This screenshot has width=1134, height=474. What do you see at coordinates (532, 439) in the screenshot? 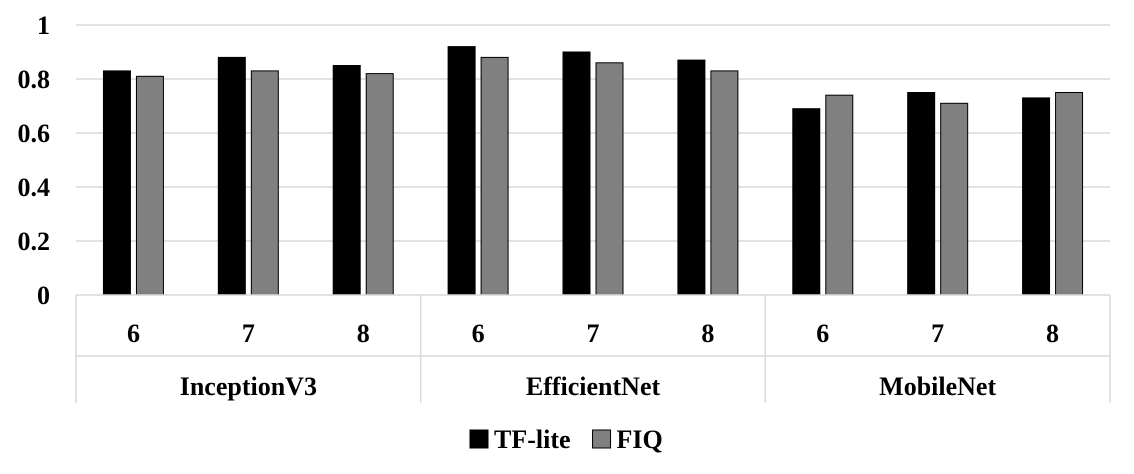
I see `legend-label: TF-lite` at bounding box center [532, 439].